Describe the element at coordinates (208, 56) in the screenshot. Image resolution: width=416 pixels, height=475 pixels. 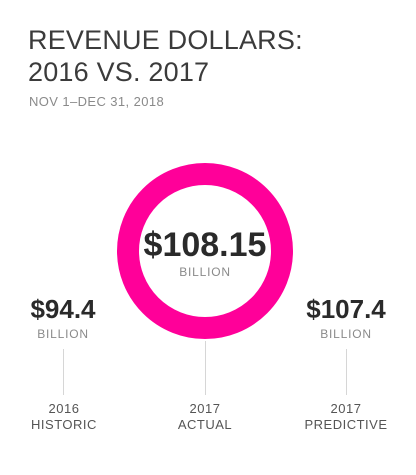
I see `chart-title: REVENUE DOLLARS: 2016 VS. 2017` at that location.